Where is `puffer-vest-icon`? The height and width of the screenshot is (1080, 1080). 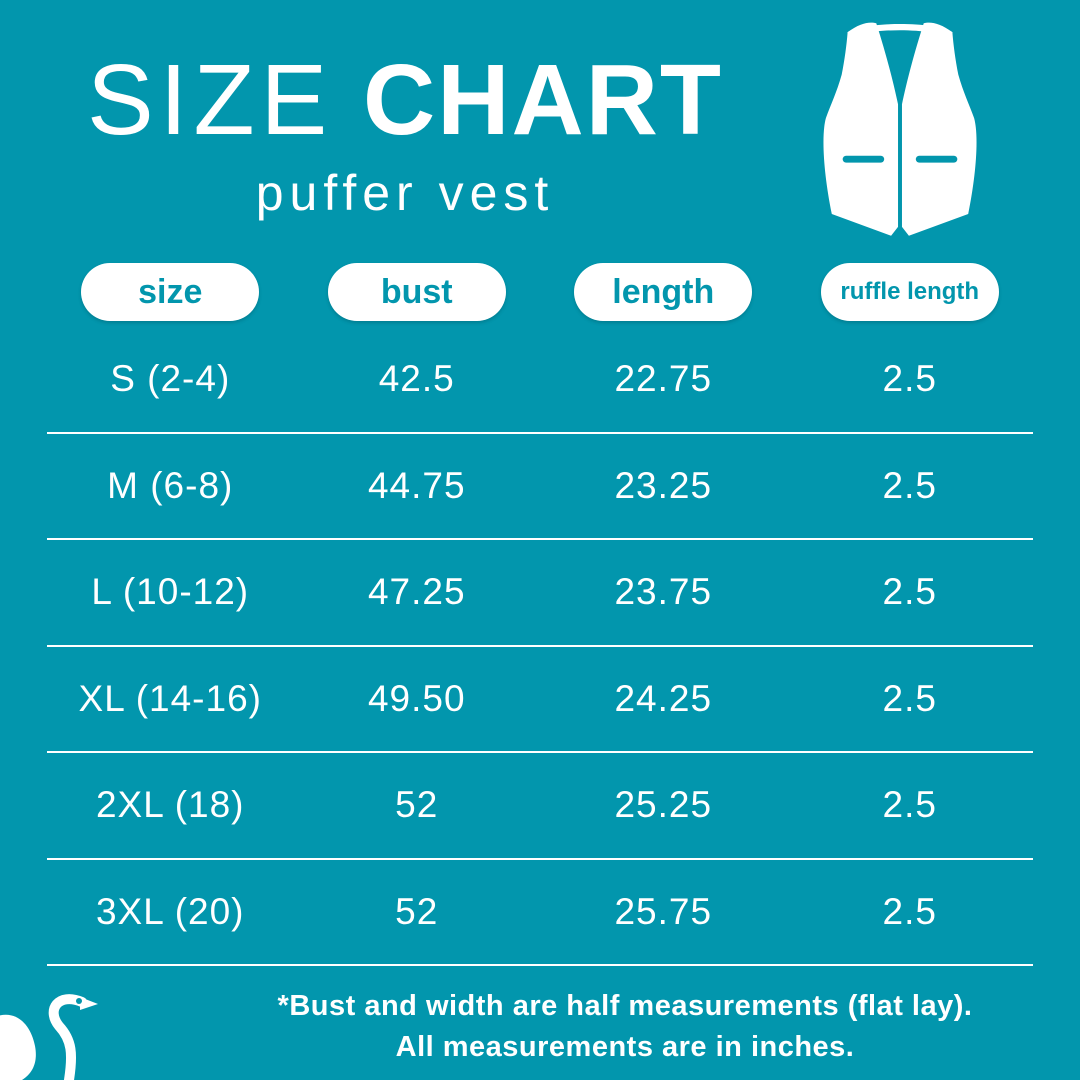 puffer-vest-icon is located at coordinates (900, 130).